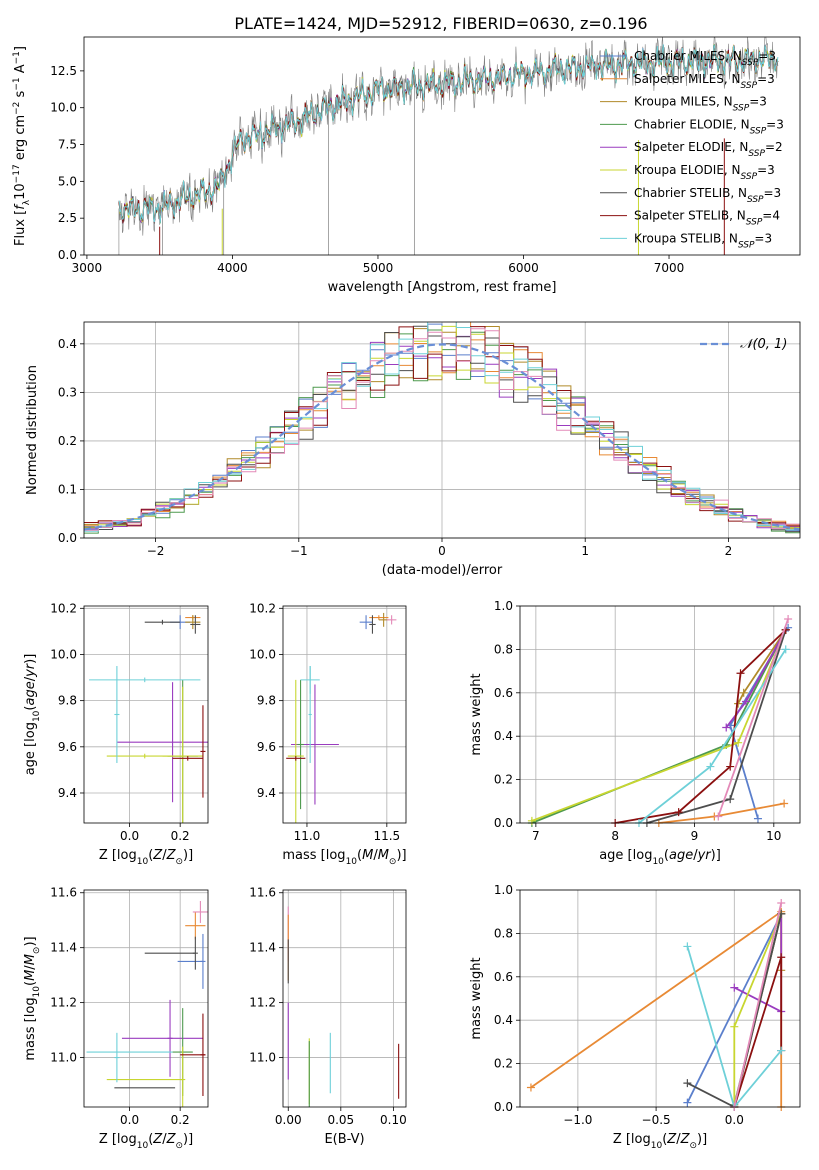 The height and width of the screenshot is (1170, 819). Describe the element at coordinates (340, 1120) in the screenshot. I see `x-tick-label: 0.05` at that location.